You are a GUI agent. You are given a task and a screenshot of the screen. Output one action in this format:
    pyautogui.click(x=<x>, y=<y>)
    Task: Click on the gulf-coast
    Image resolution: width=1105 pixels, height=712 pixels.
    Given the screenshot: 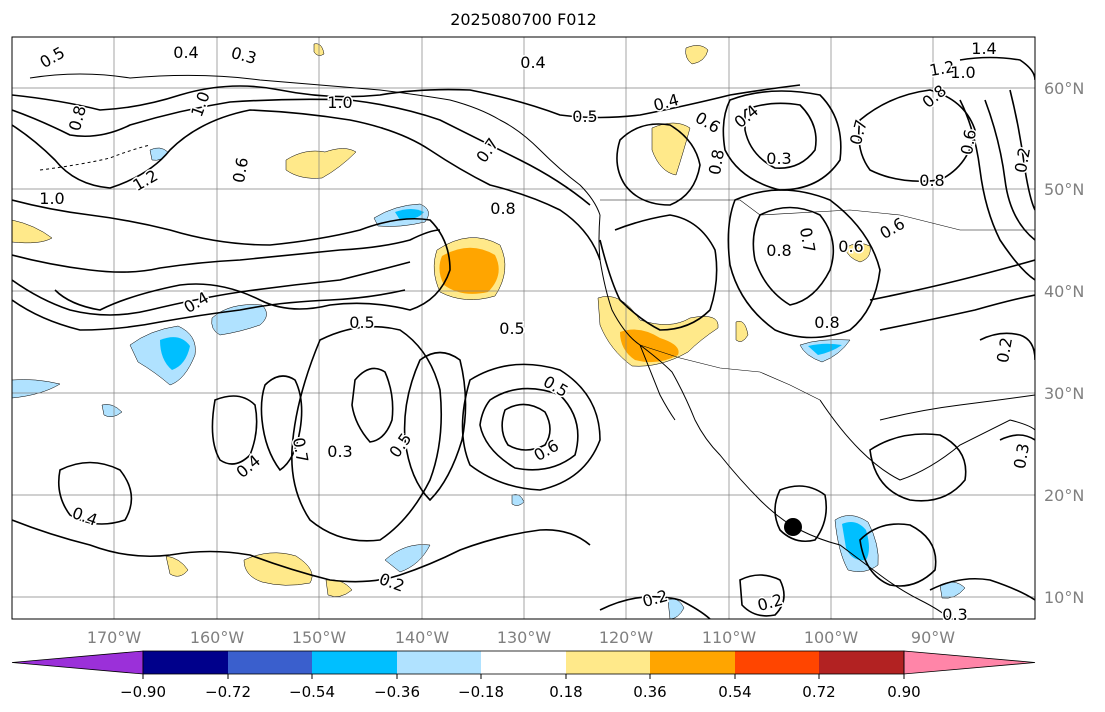 What is the action you would take?
    pyautogui.click(x=957, y=407)
    